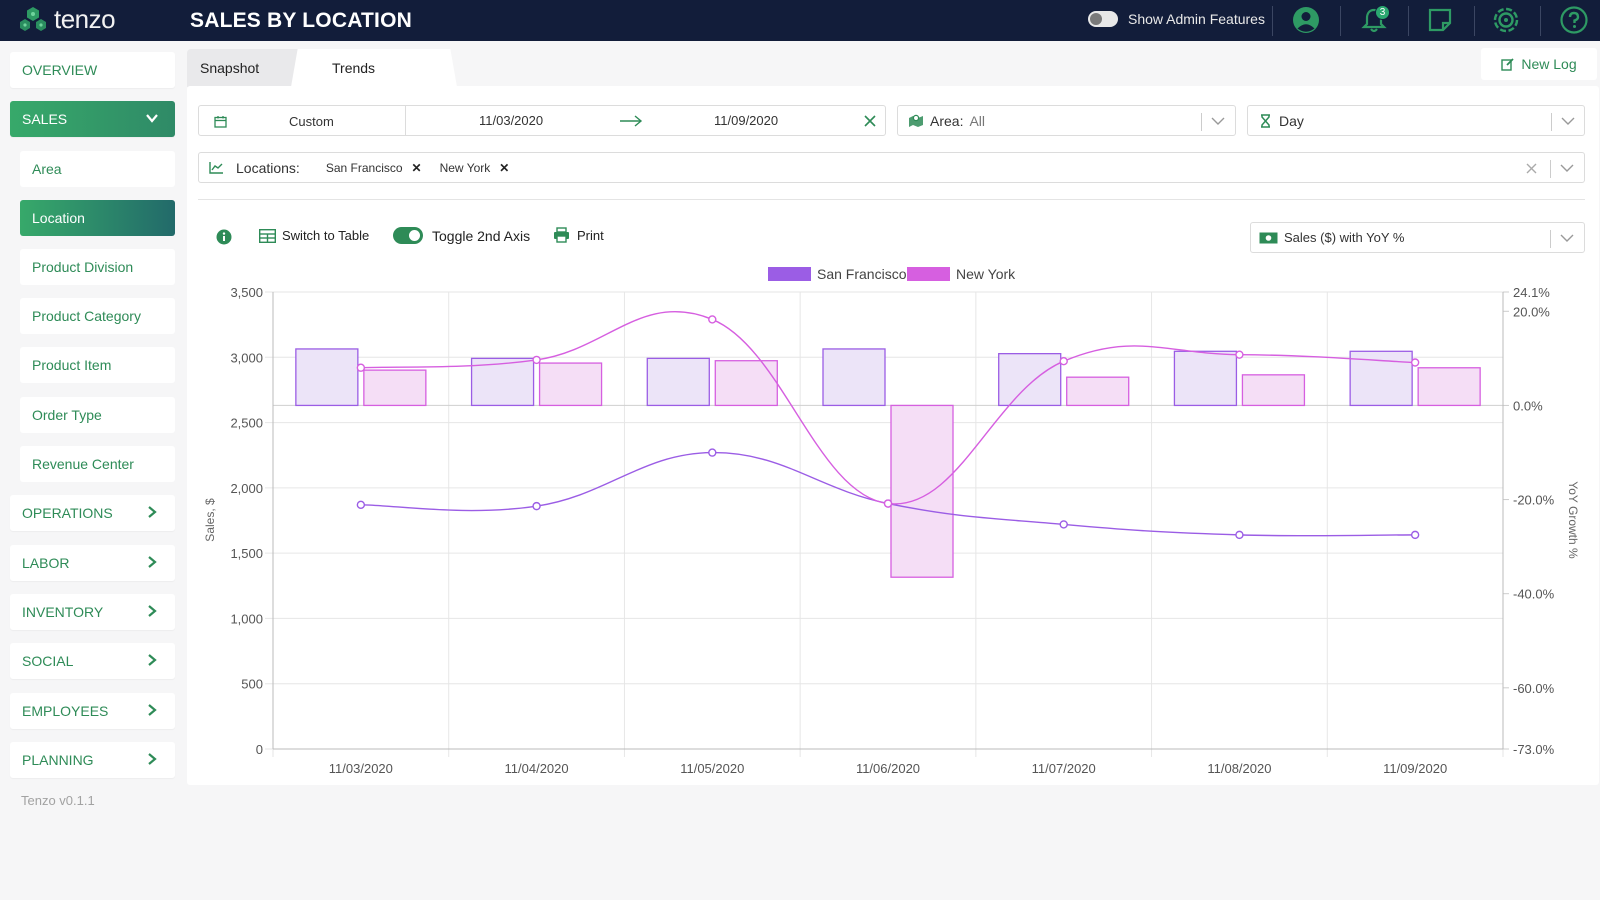  Describe the element at coordinates (1440, 20) in the screenshot. I see `note-icon` at that location.